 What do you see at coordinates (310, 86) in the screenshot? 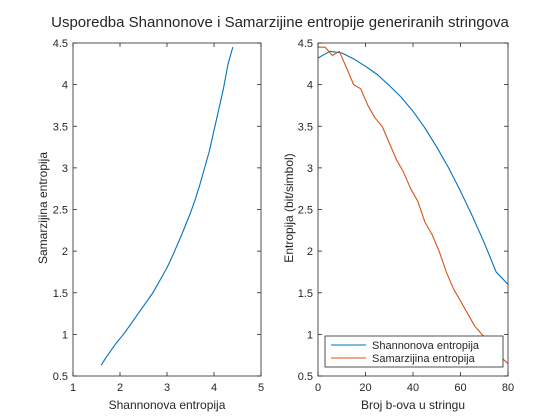
I see `right-ytick-label: 4` at bounding box center [310, 86].